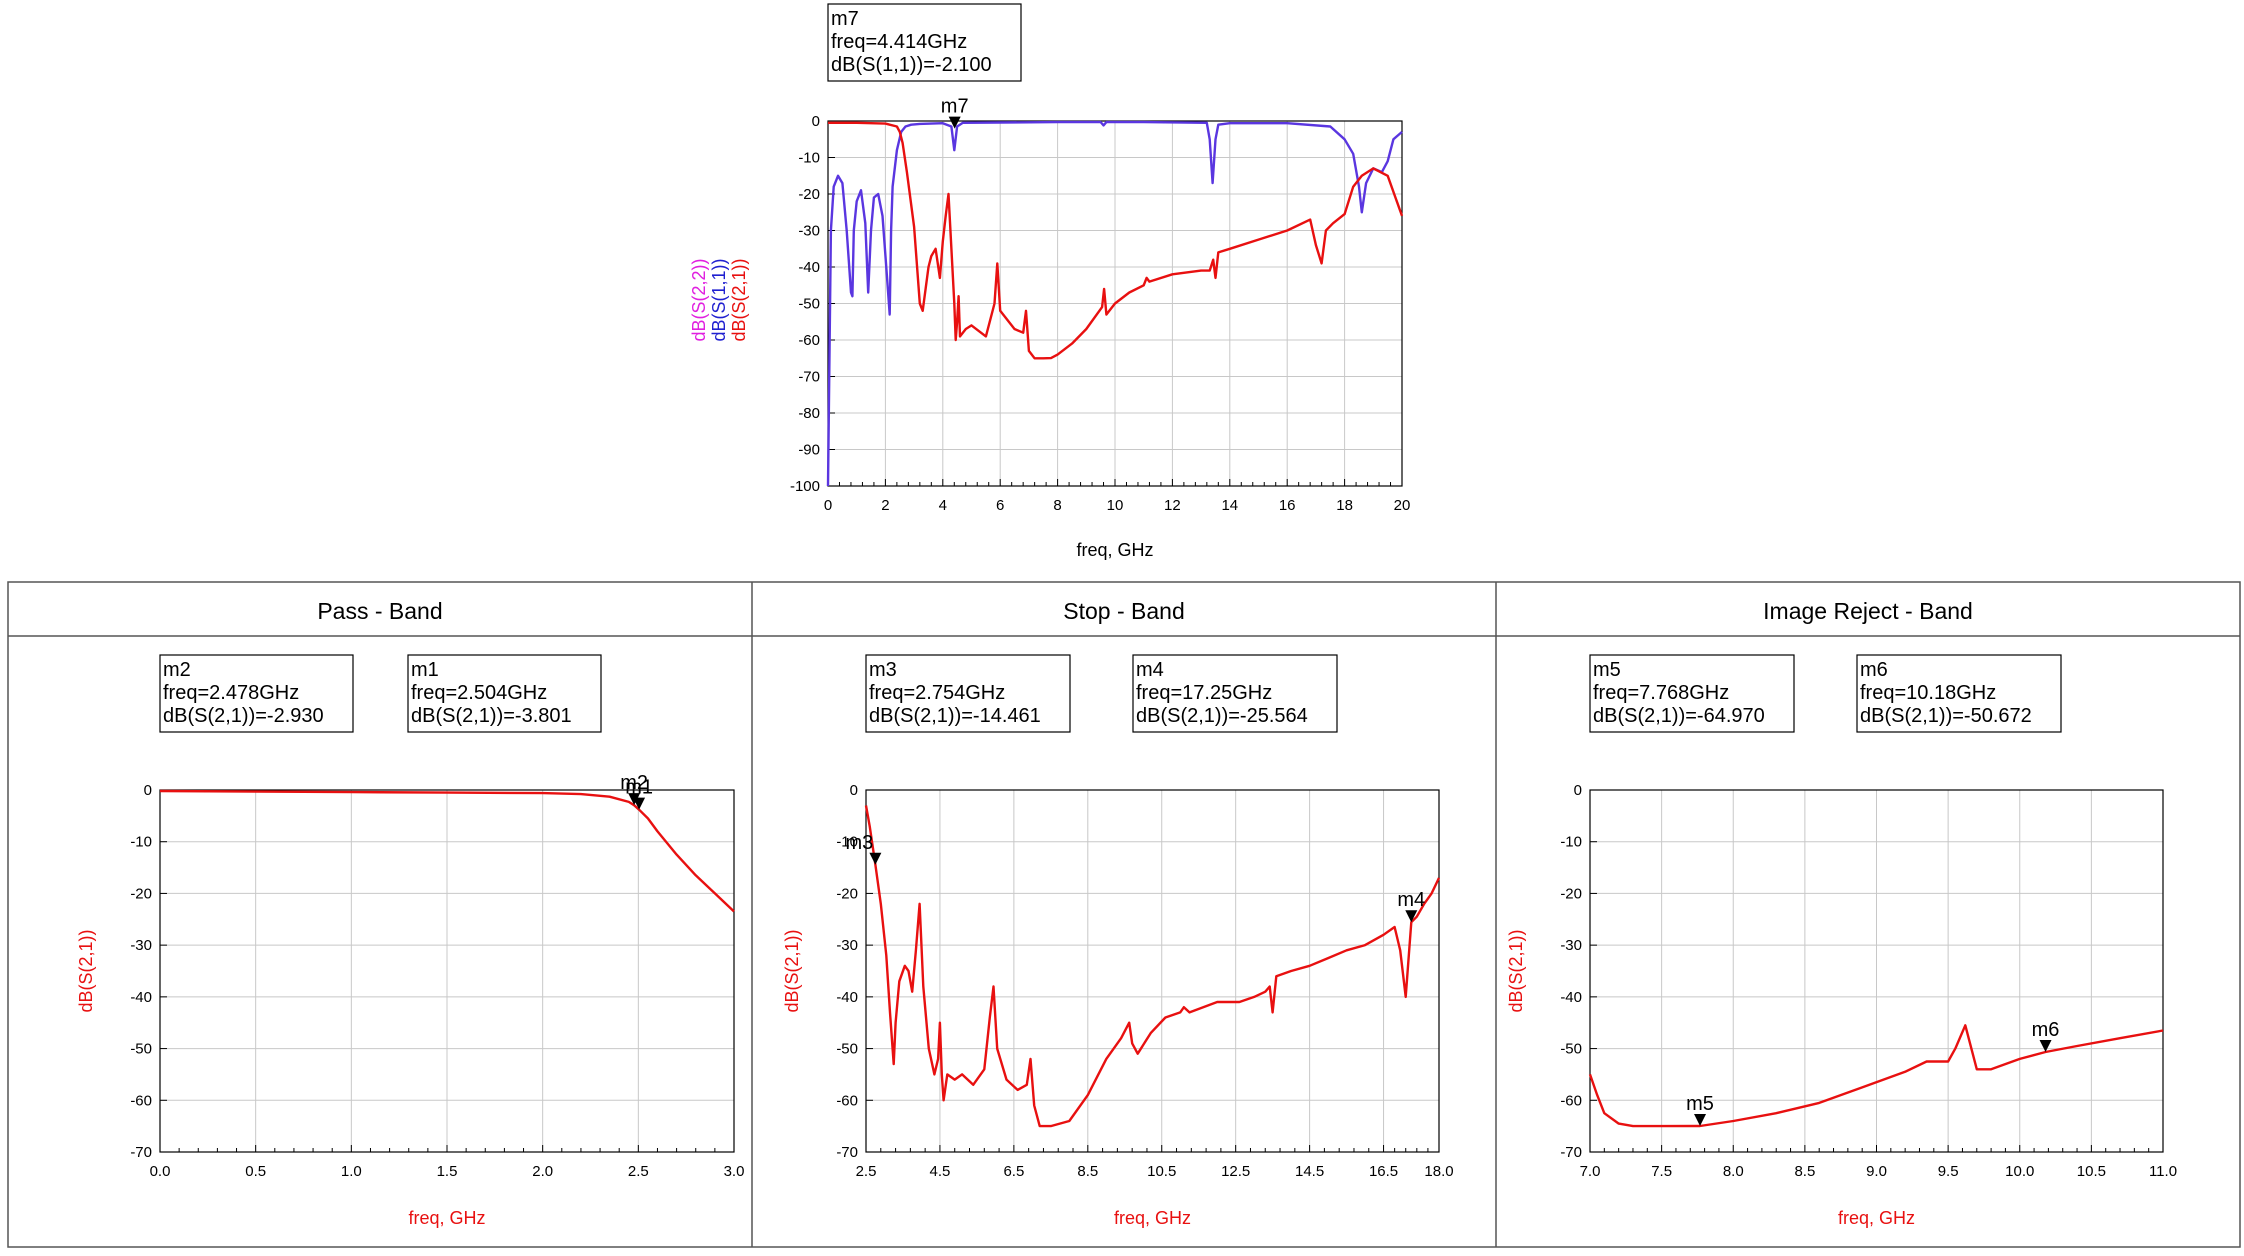  What do you see at coordinates (1402, 505) in the screenshot?
I see `x-tick-label: 20` at bounding box center [1402, 505].